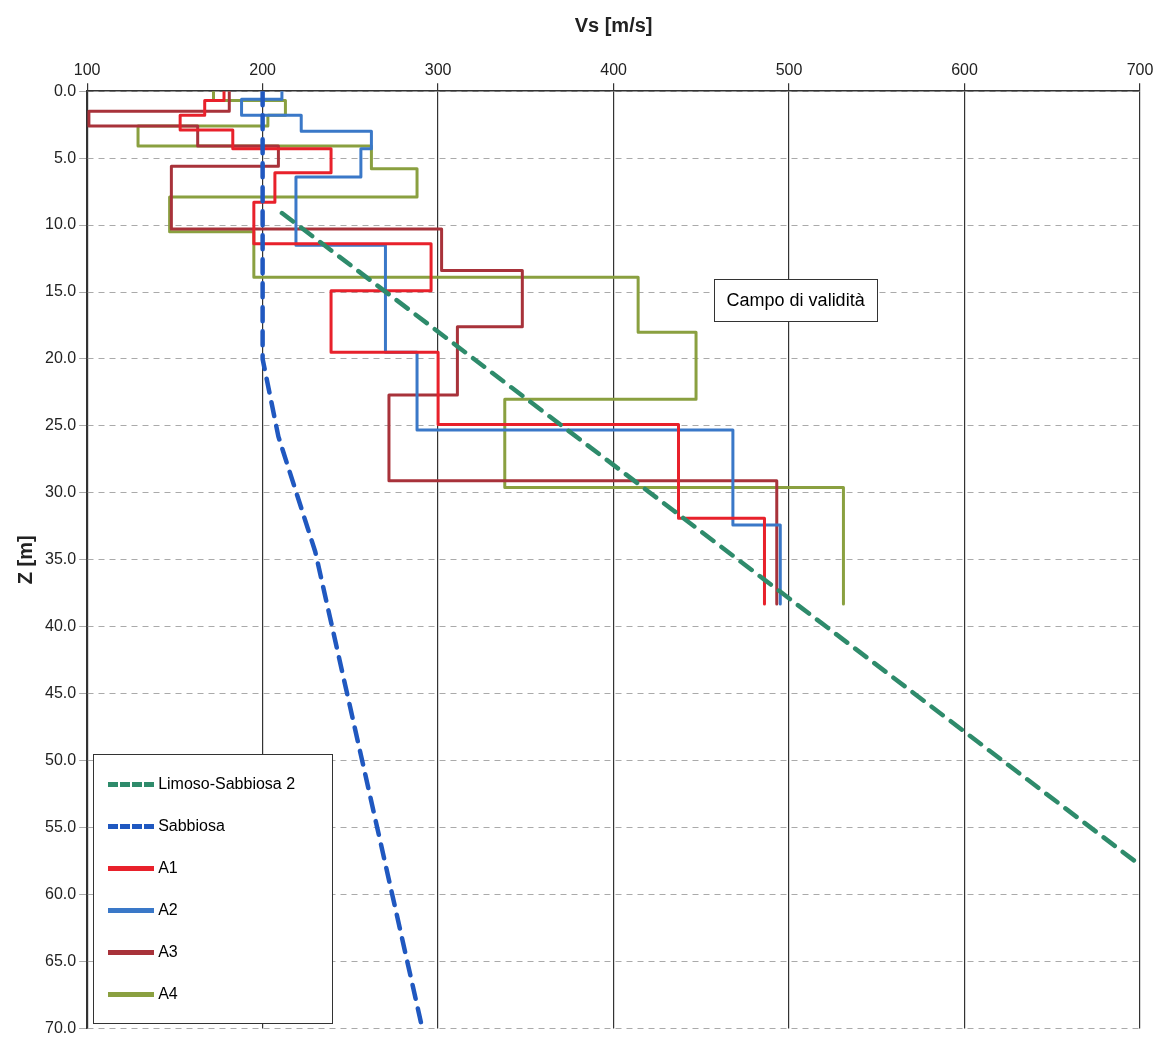  What do you see at coordinates (168, 994) in the screenshot?
I see `legend-label: A4` at bounding box center [168, 994].